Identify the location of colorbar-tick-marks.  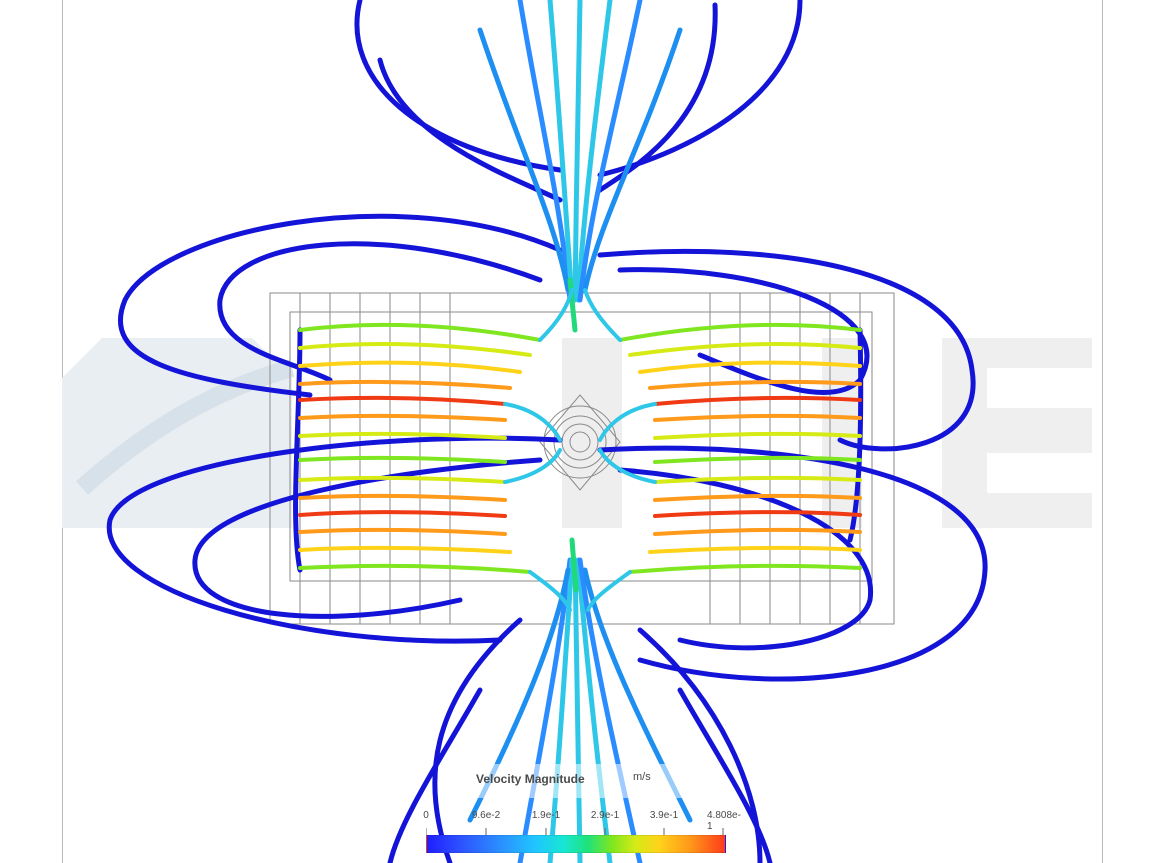
(575, 832).